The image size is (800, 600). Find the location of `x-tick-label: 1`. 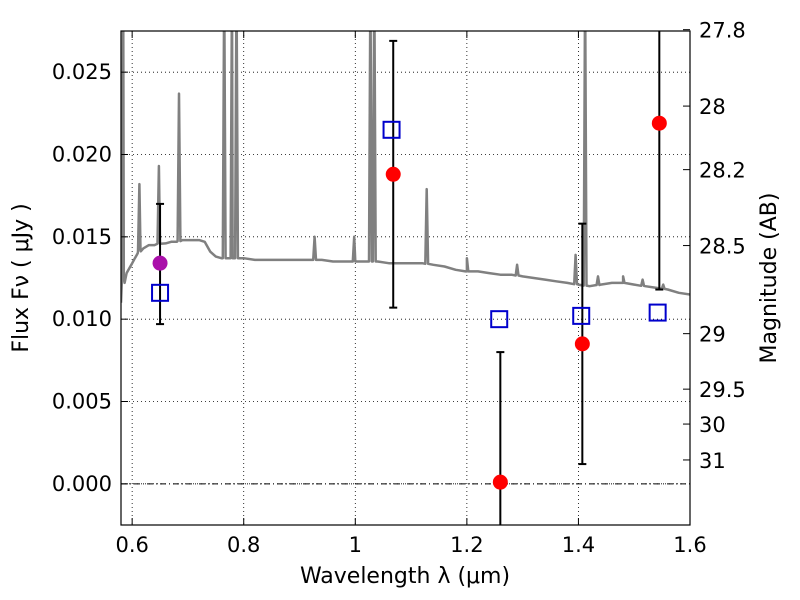

x-tick-label: 1 is located at coordinates (355, 545).